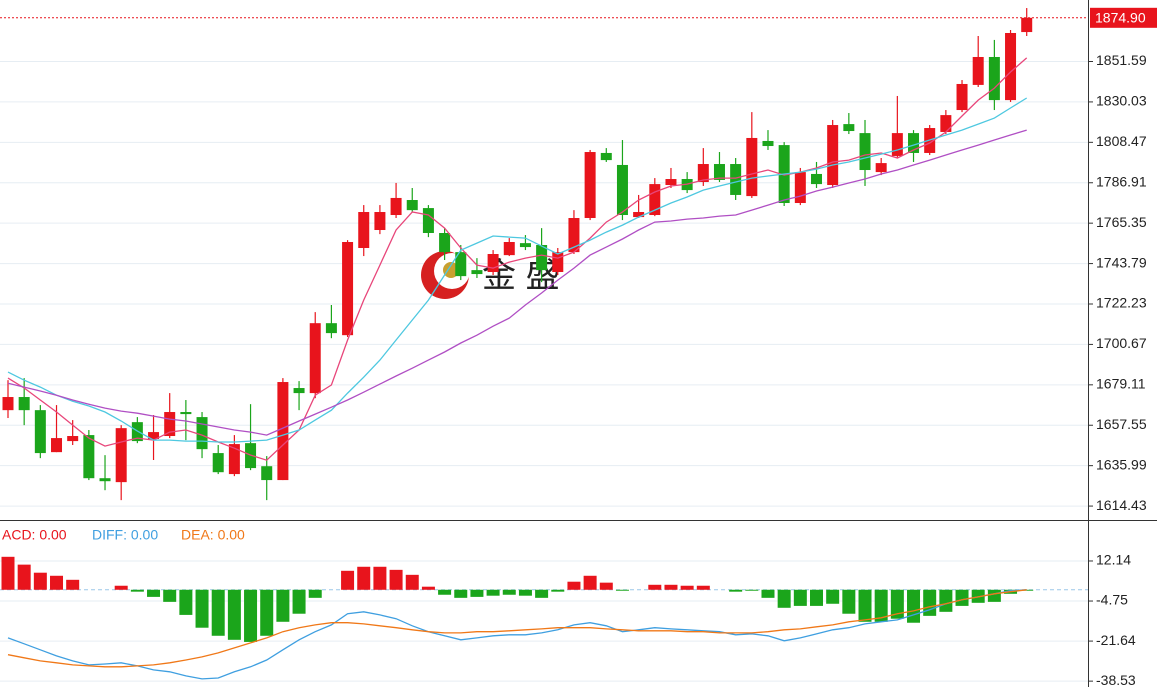 This screenshot has width=1157, height=687. Describe the element at coordinates (1121, 505) in the screenshot. I see `y-tick-label: 1614.43` at that location.